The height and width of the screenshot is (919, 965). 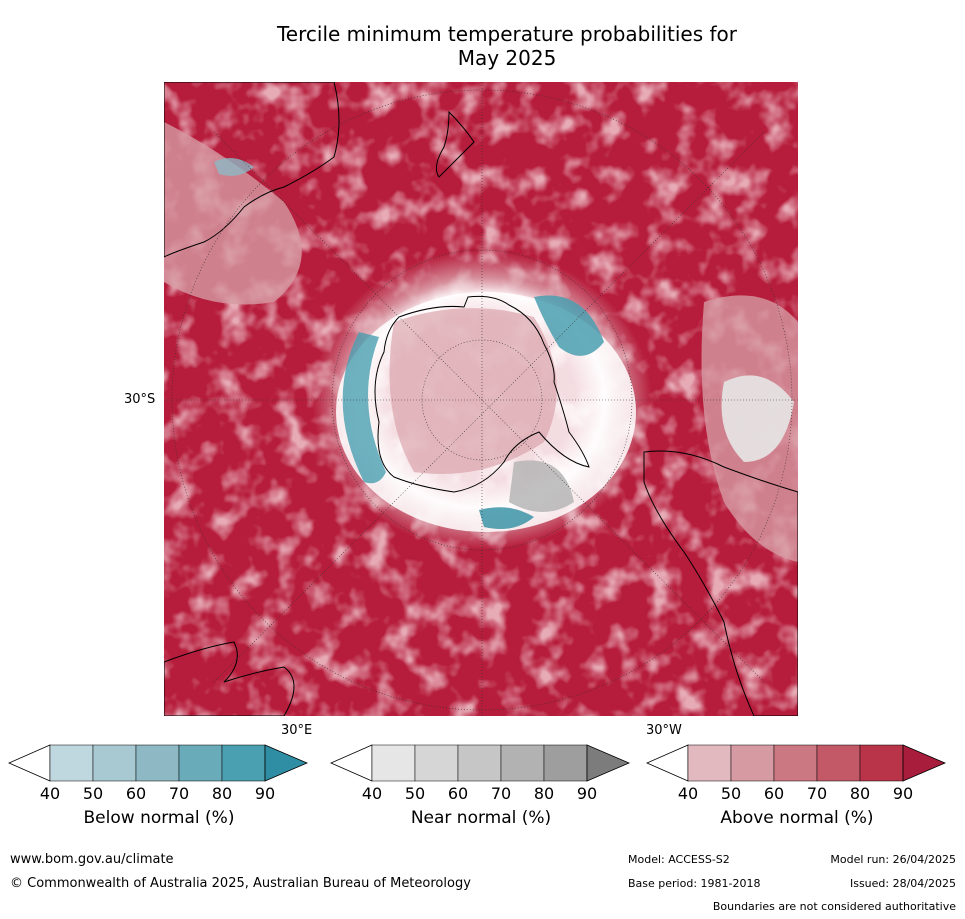 What do you see at coordinates (233, 213) in the screenshot?
I see `pink-region` at bounding box center [233, 213].